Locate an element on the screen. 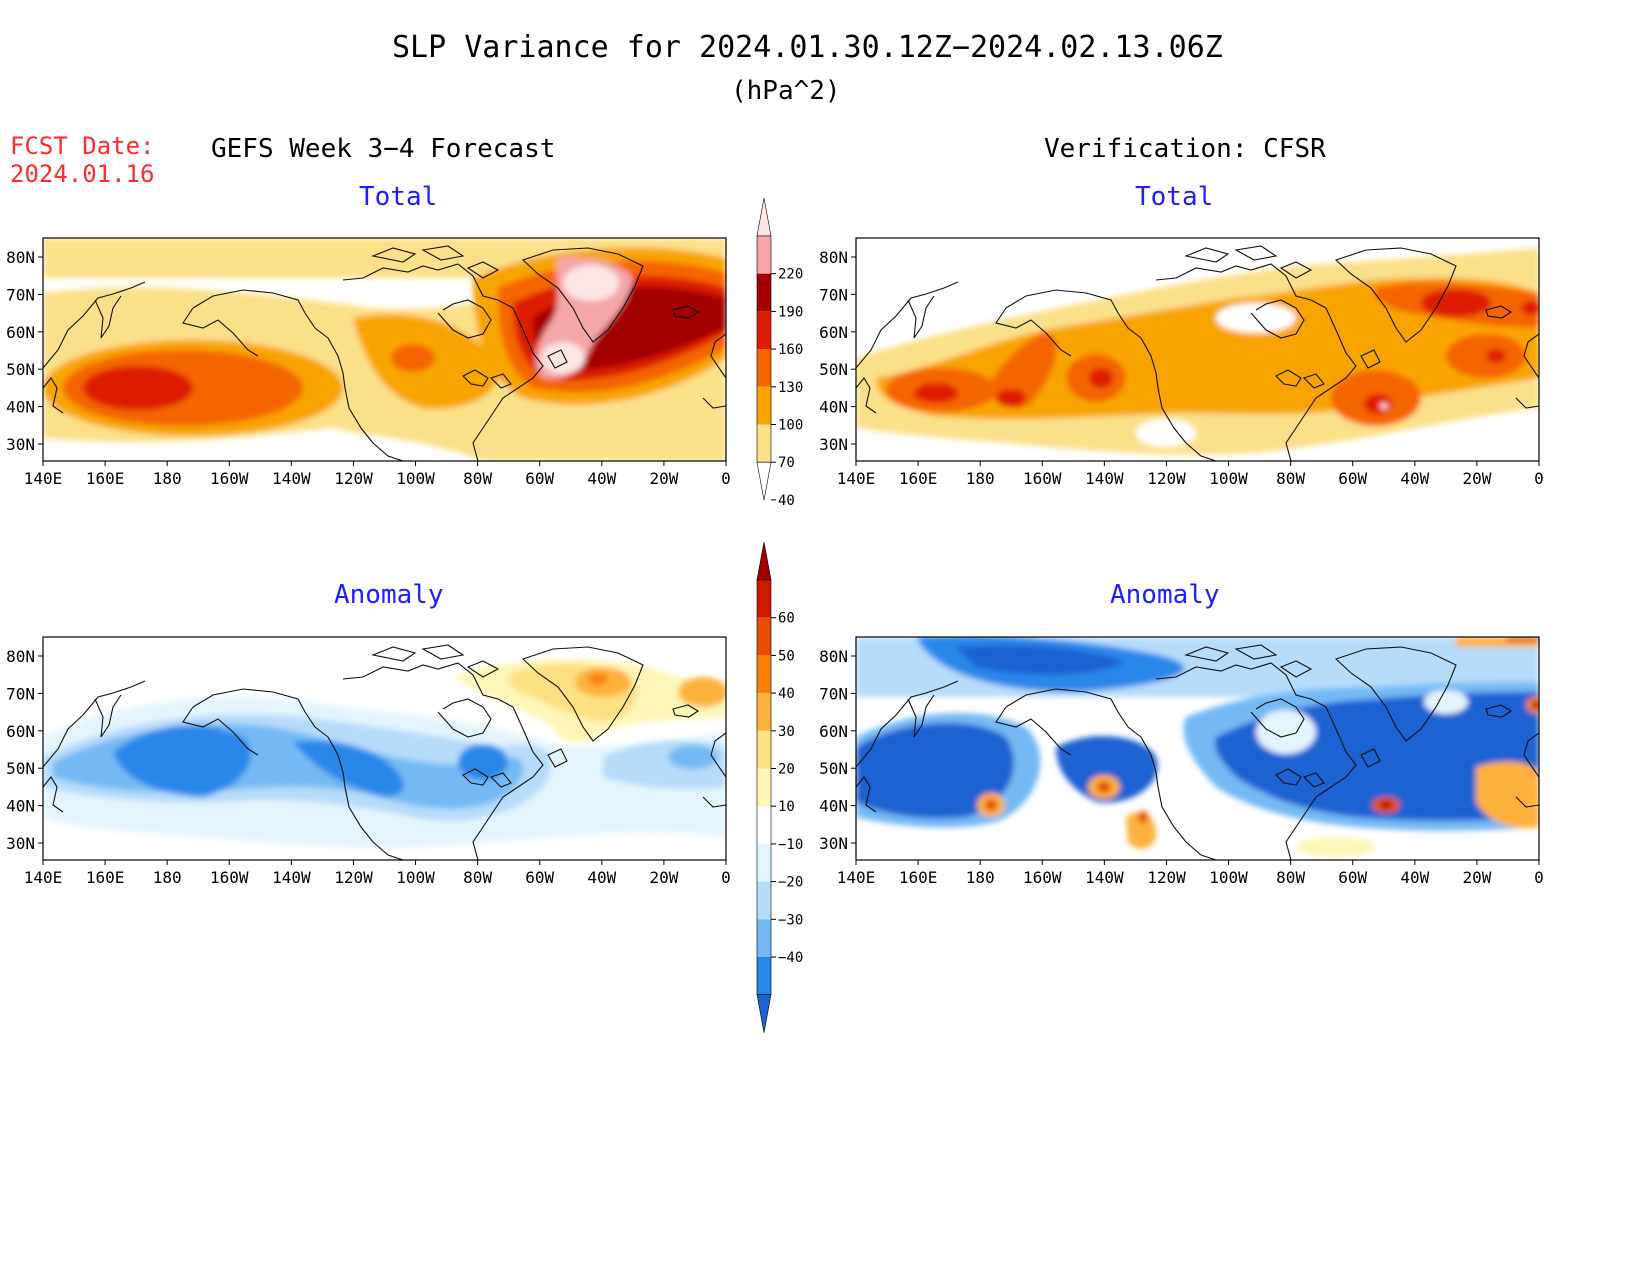 The width and height of the screenshot is (1650, 1275). colorbar-anomaly: −40 −30 −20 −10 10 20 30 40 50 60 is located at coordinates (779, 787).